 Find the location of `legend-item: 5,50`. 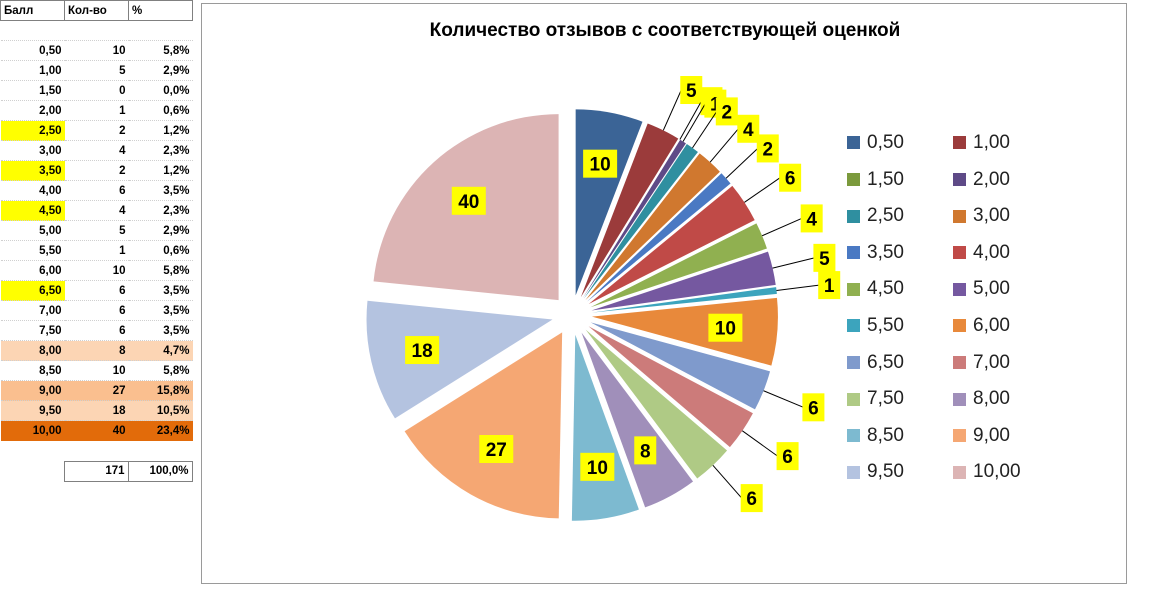

legend-item: 5,50 is located at coordinates (875, 326).